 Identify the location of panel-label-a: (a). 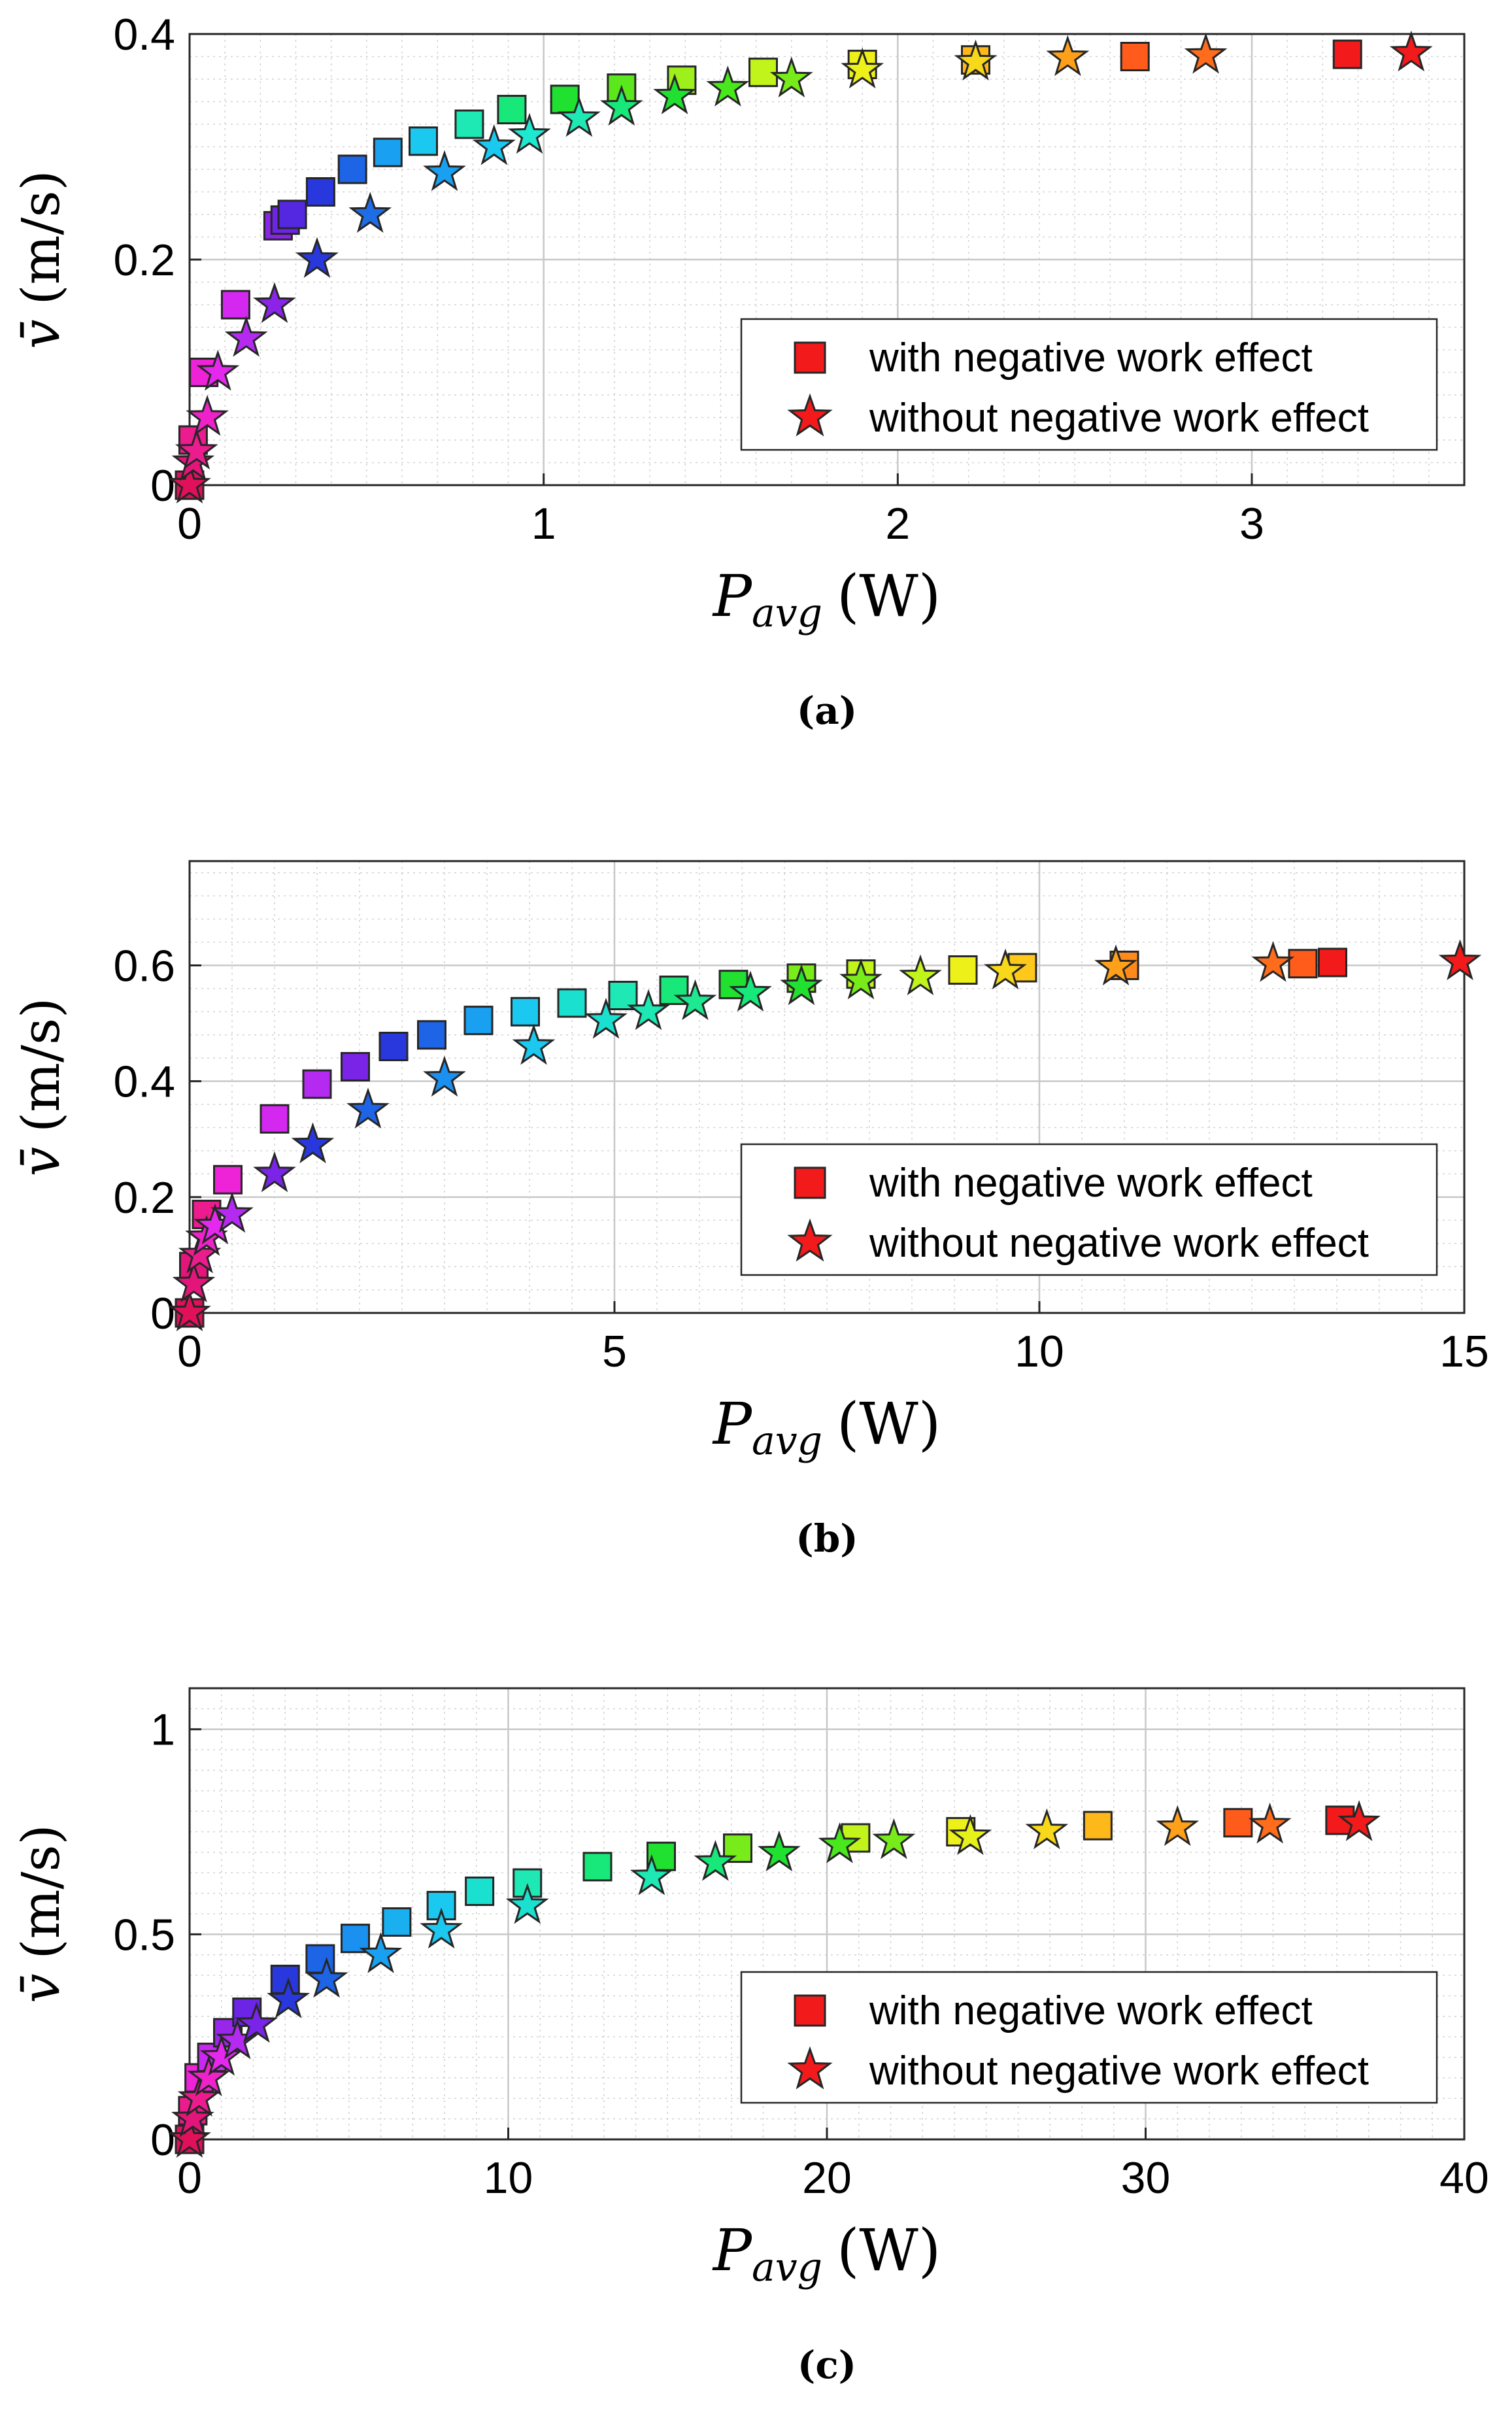
(827, 710).